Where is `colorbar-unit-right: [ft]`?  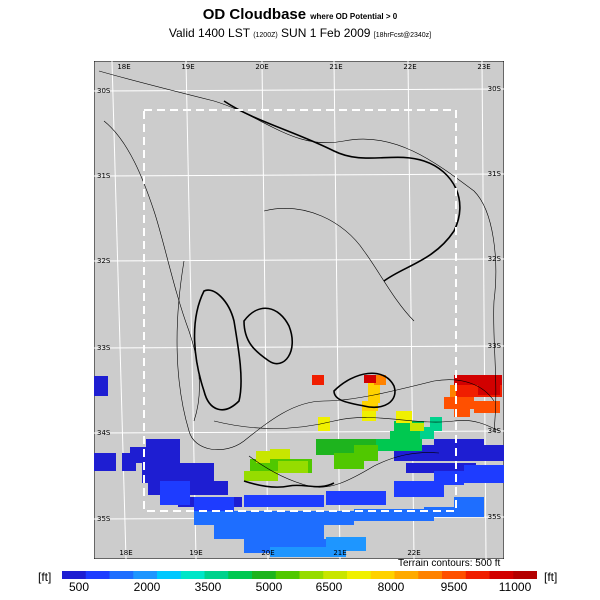 colorbar-unit-right: [ft] is located at coordinates (551, 577).